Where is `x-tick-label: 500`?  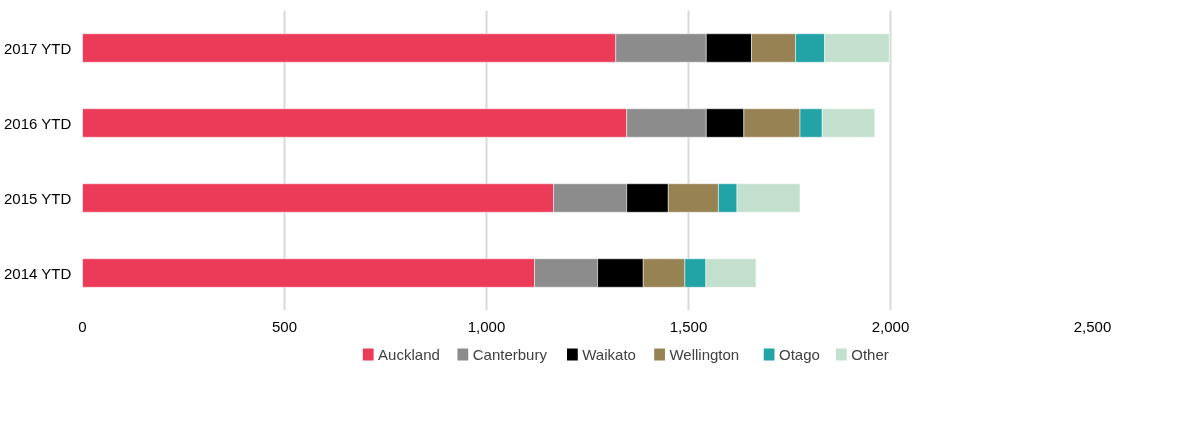
x-tick-label: 500 is located at coordinates (284, 326).